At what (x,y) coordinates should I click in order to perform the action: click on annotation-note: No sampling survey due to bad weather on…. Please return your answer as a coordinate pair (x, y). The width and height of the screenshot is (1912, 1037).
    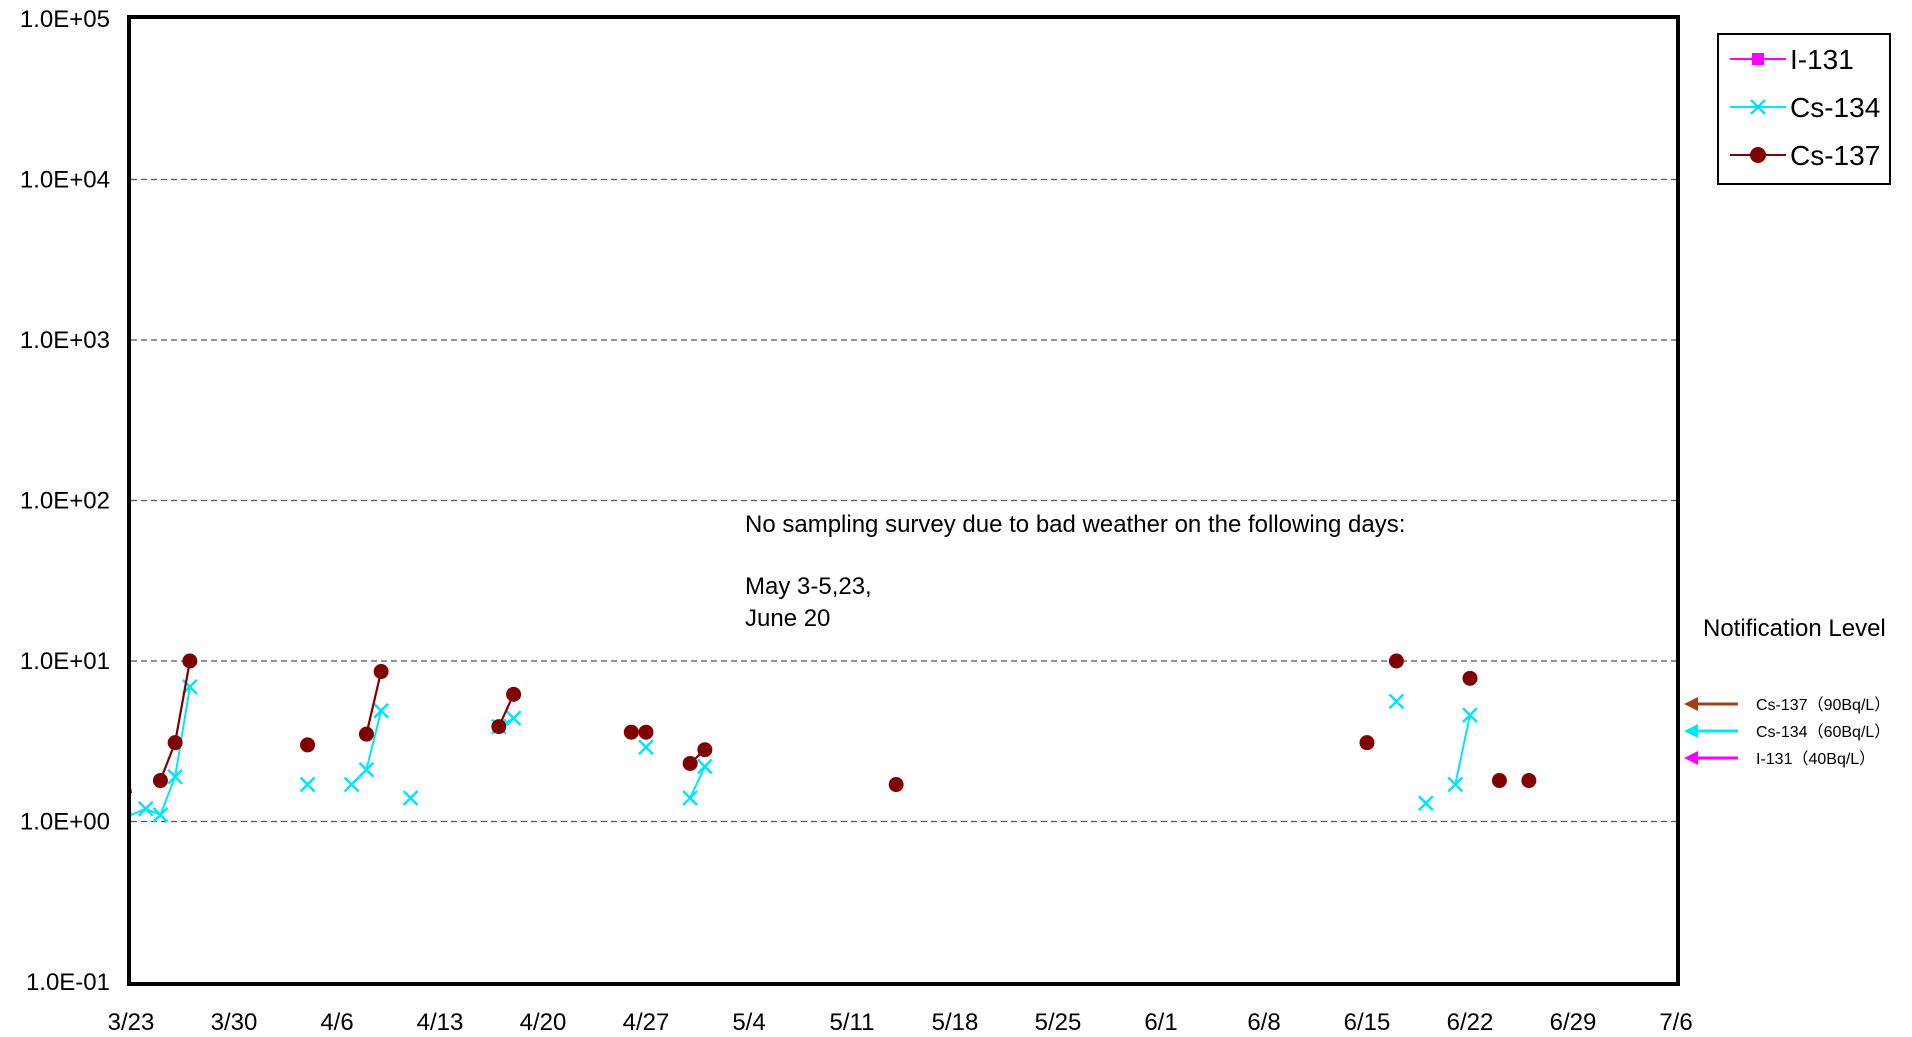
    Looking at the image, I should click on (1075, 571).